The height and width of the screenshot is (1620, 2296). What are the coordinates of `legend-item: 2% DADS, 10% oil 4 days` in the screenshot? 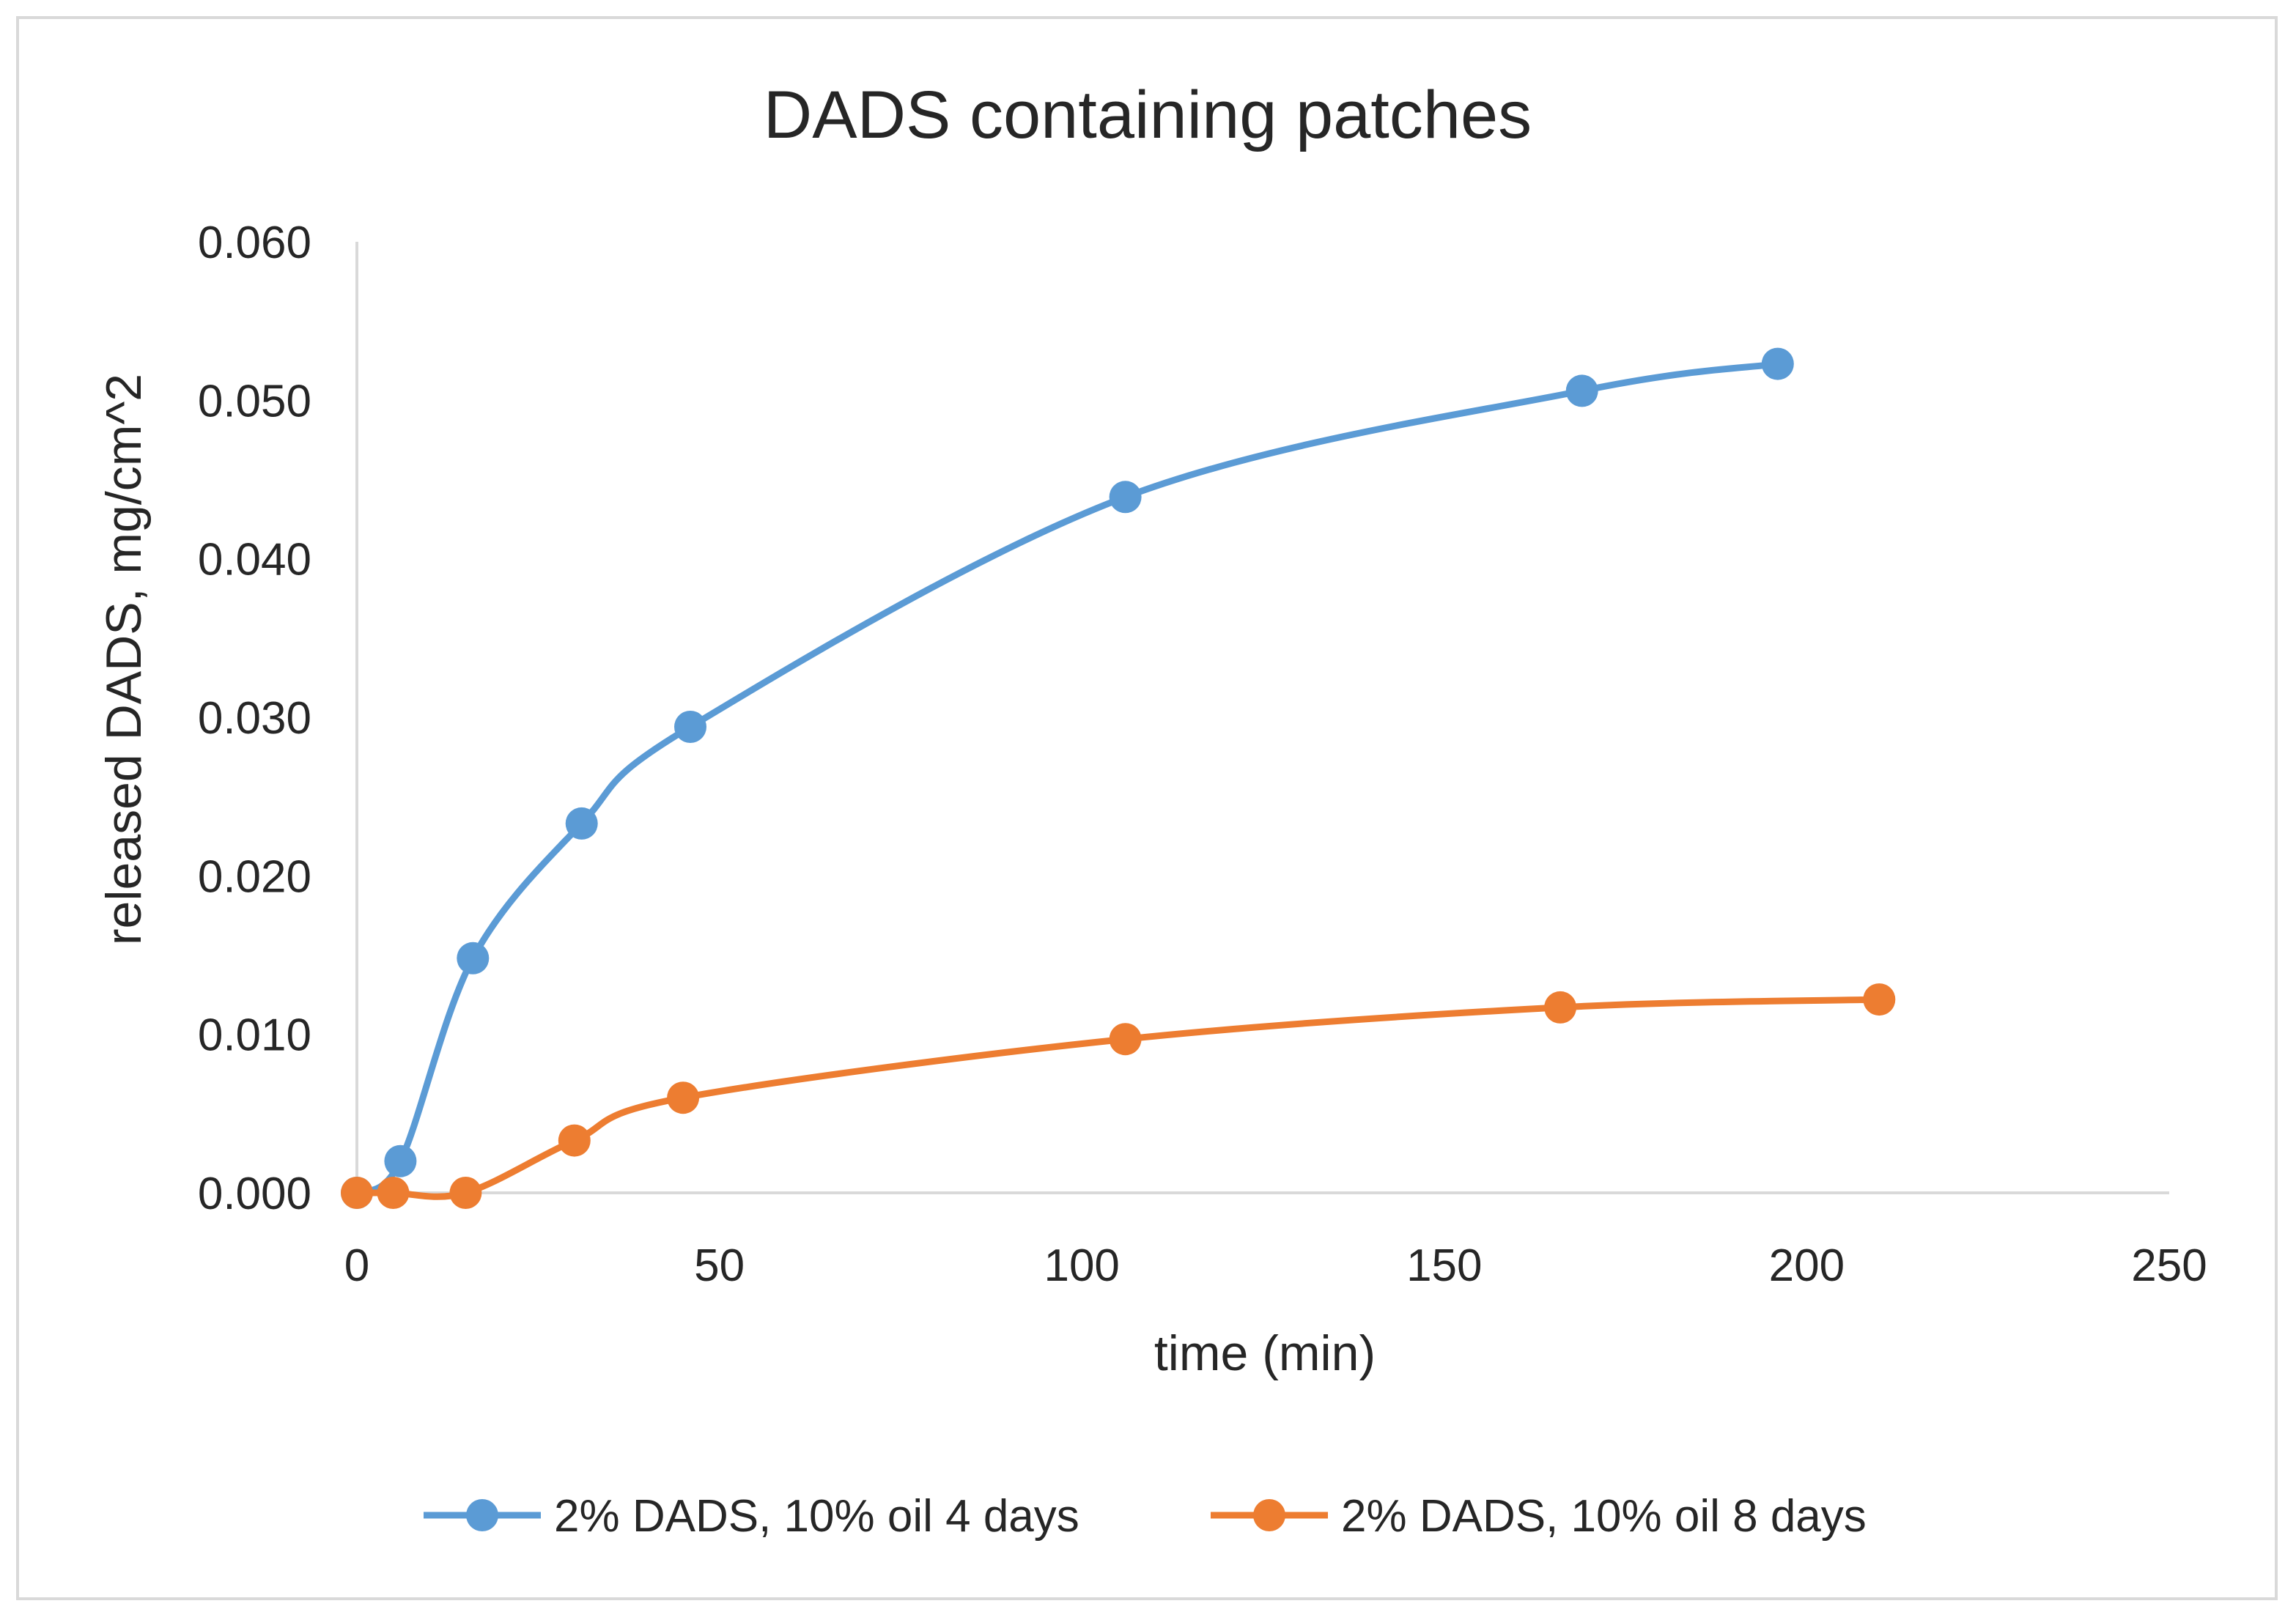 It's located at (751, 1516).